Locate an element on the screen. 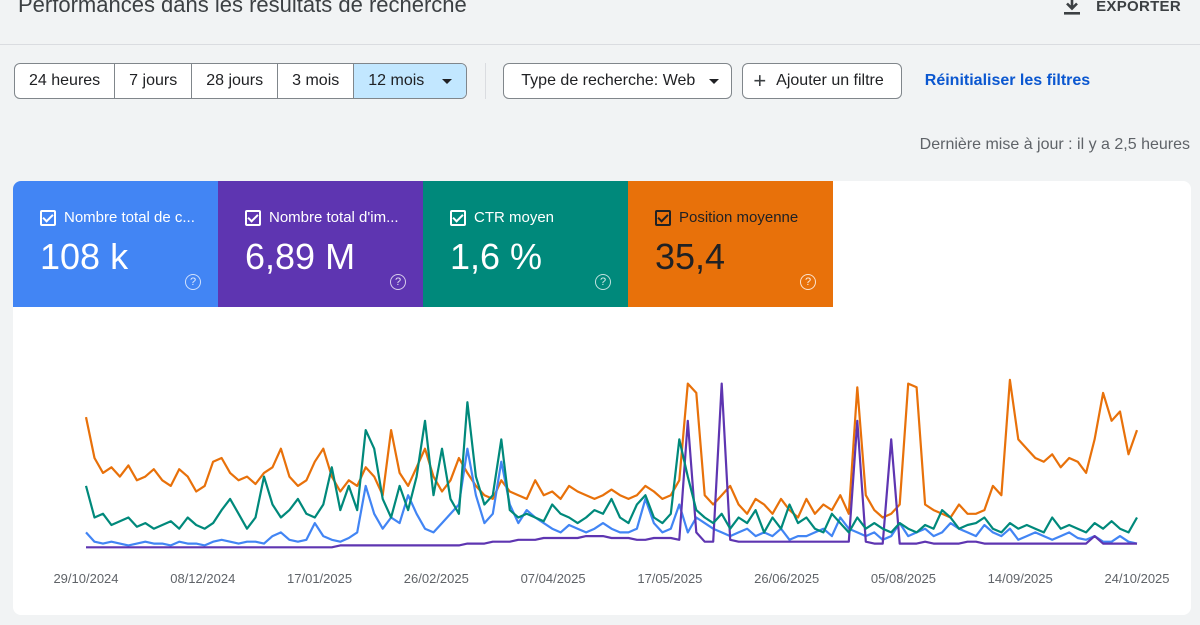 This screenshot has height=625, width=1200. series-line-nombre-total-de-clics is located at coordinates (611, 497).